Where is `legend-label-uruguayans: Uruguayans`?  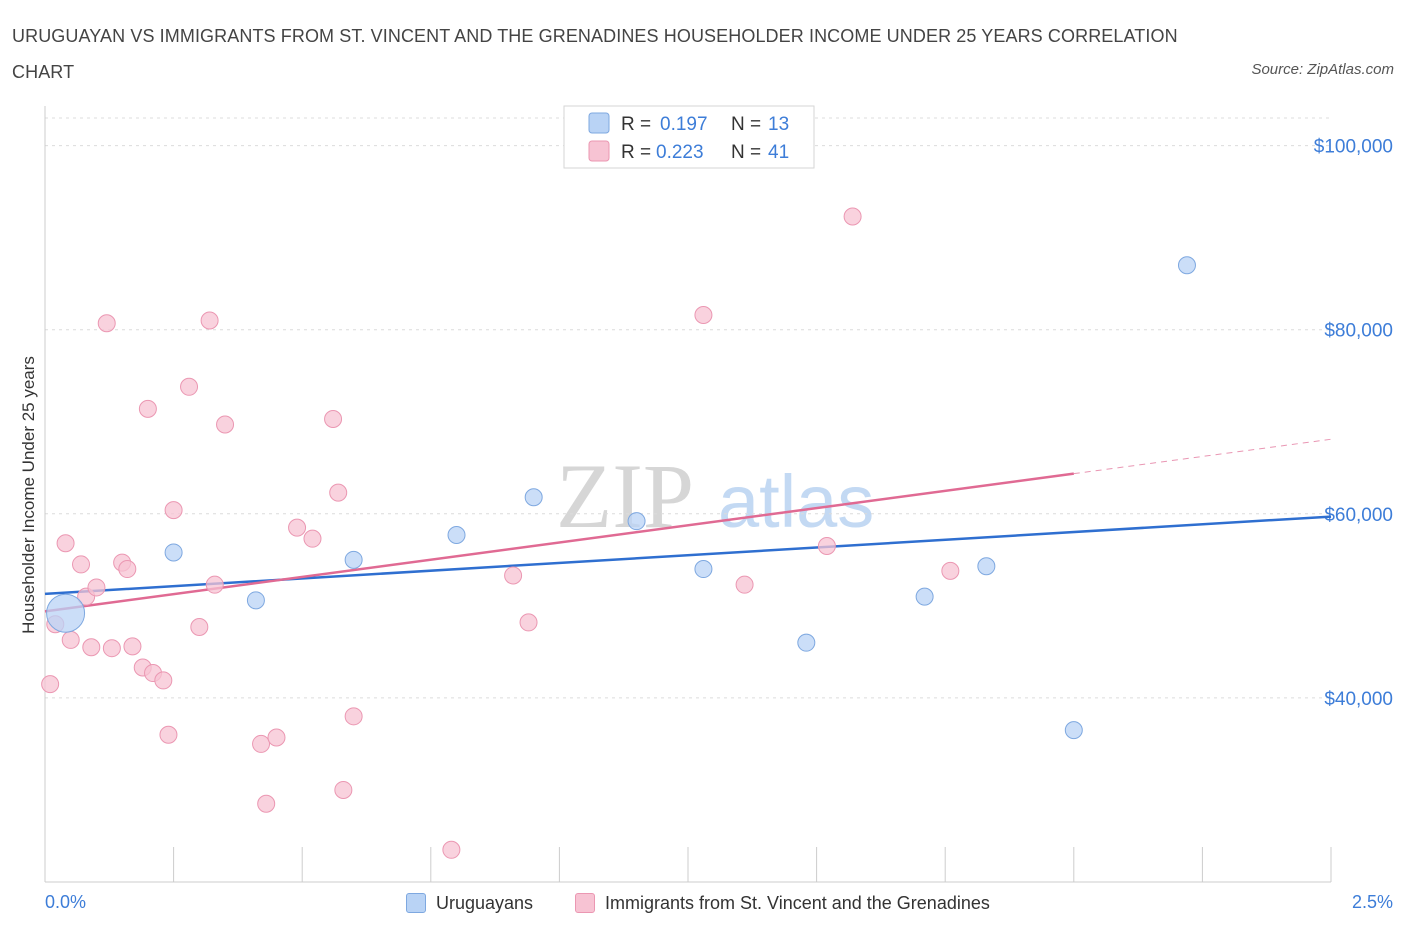
legend-label-uruguayans: Uruguayans is located at coordinates (485, 902).